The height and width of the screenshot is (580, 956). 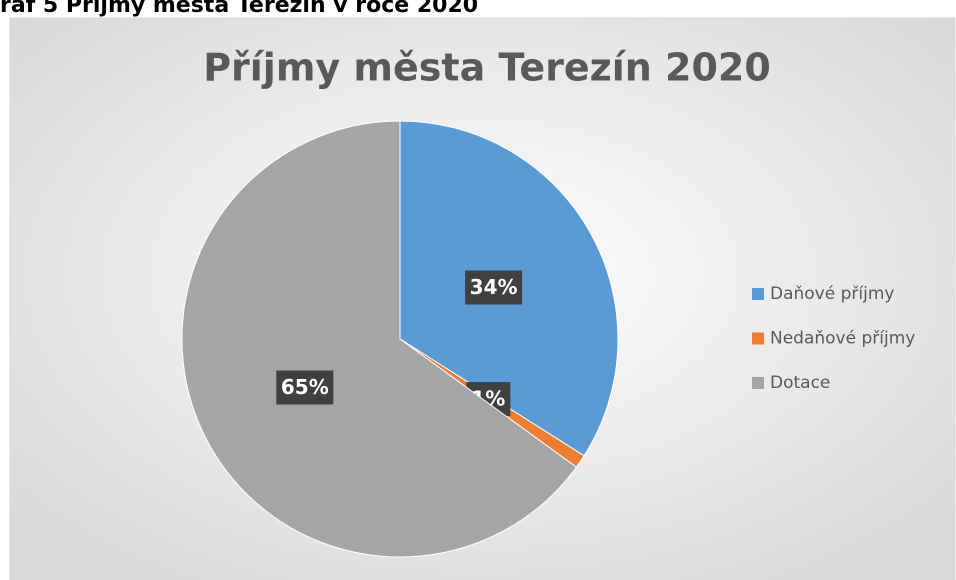 What do you see at coordinates (239, 9) in the screenshot?
I see `caption: raf 5 Příjmy města Terezín v roce 2020` at bounding box center [239, 9].